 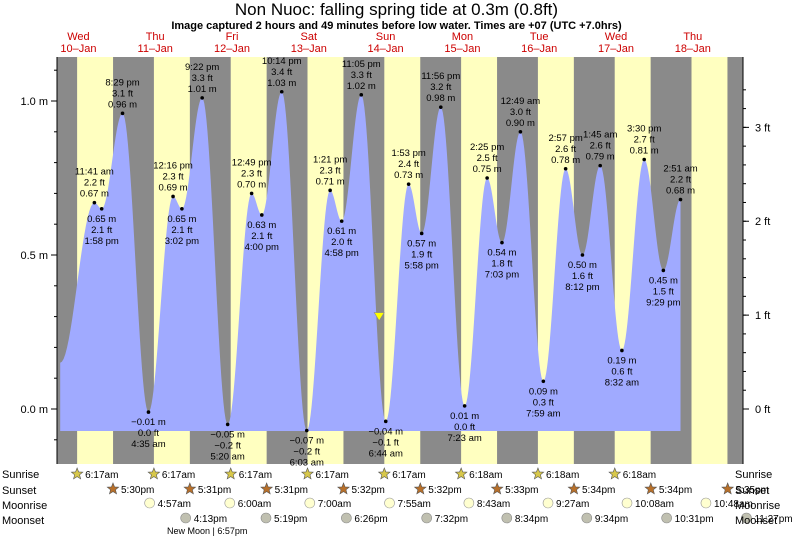 What do you see at coordinates (663, 280) in the screenshot?
I see `extreme-m-label: 0.45 m` at bounding box center [663, 280].